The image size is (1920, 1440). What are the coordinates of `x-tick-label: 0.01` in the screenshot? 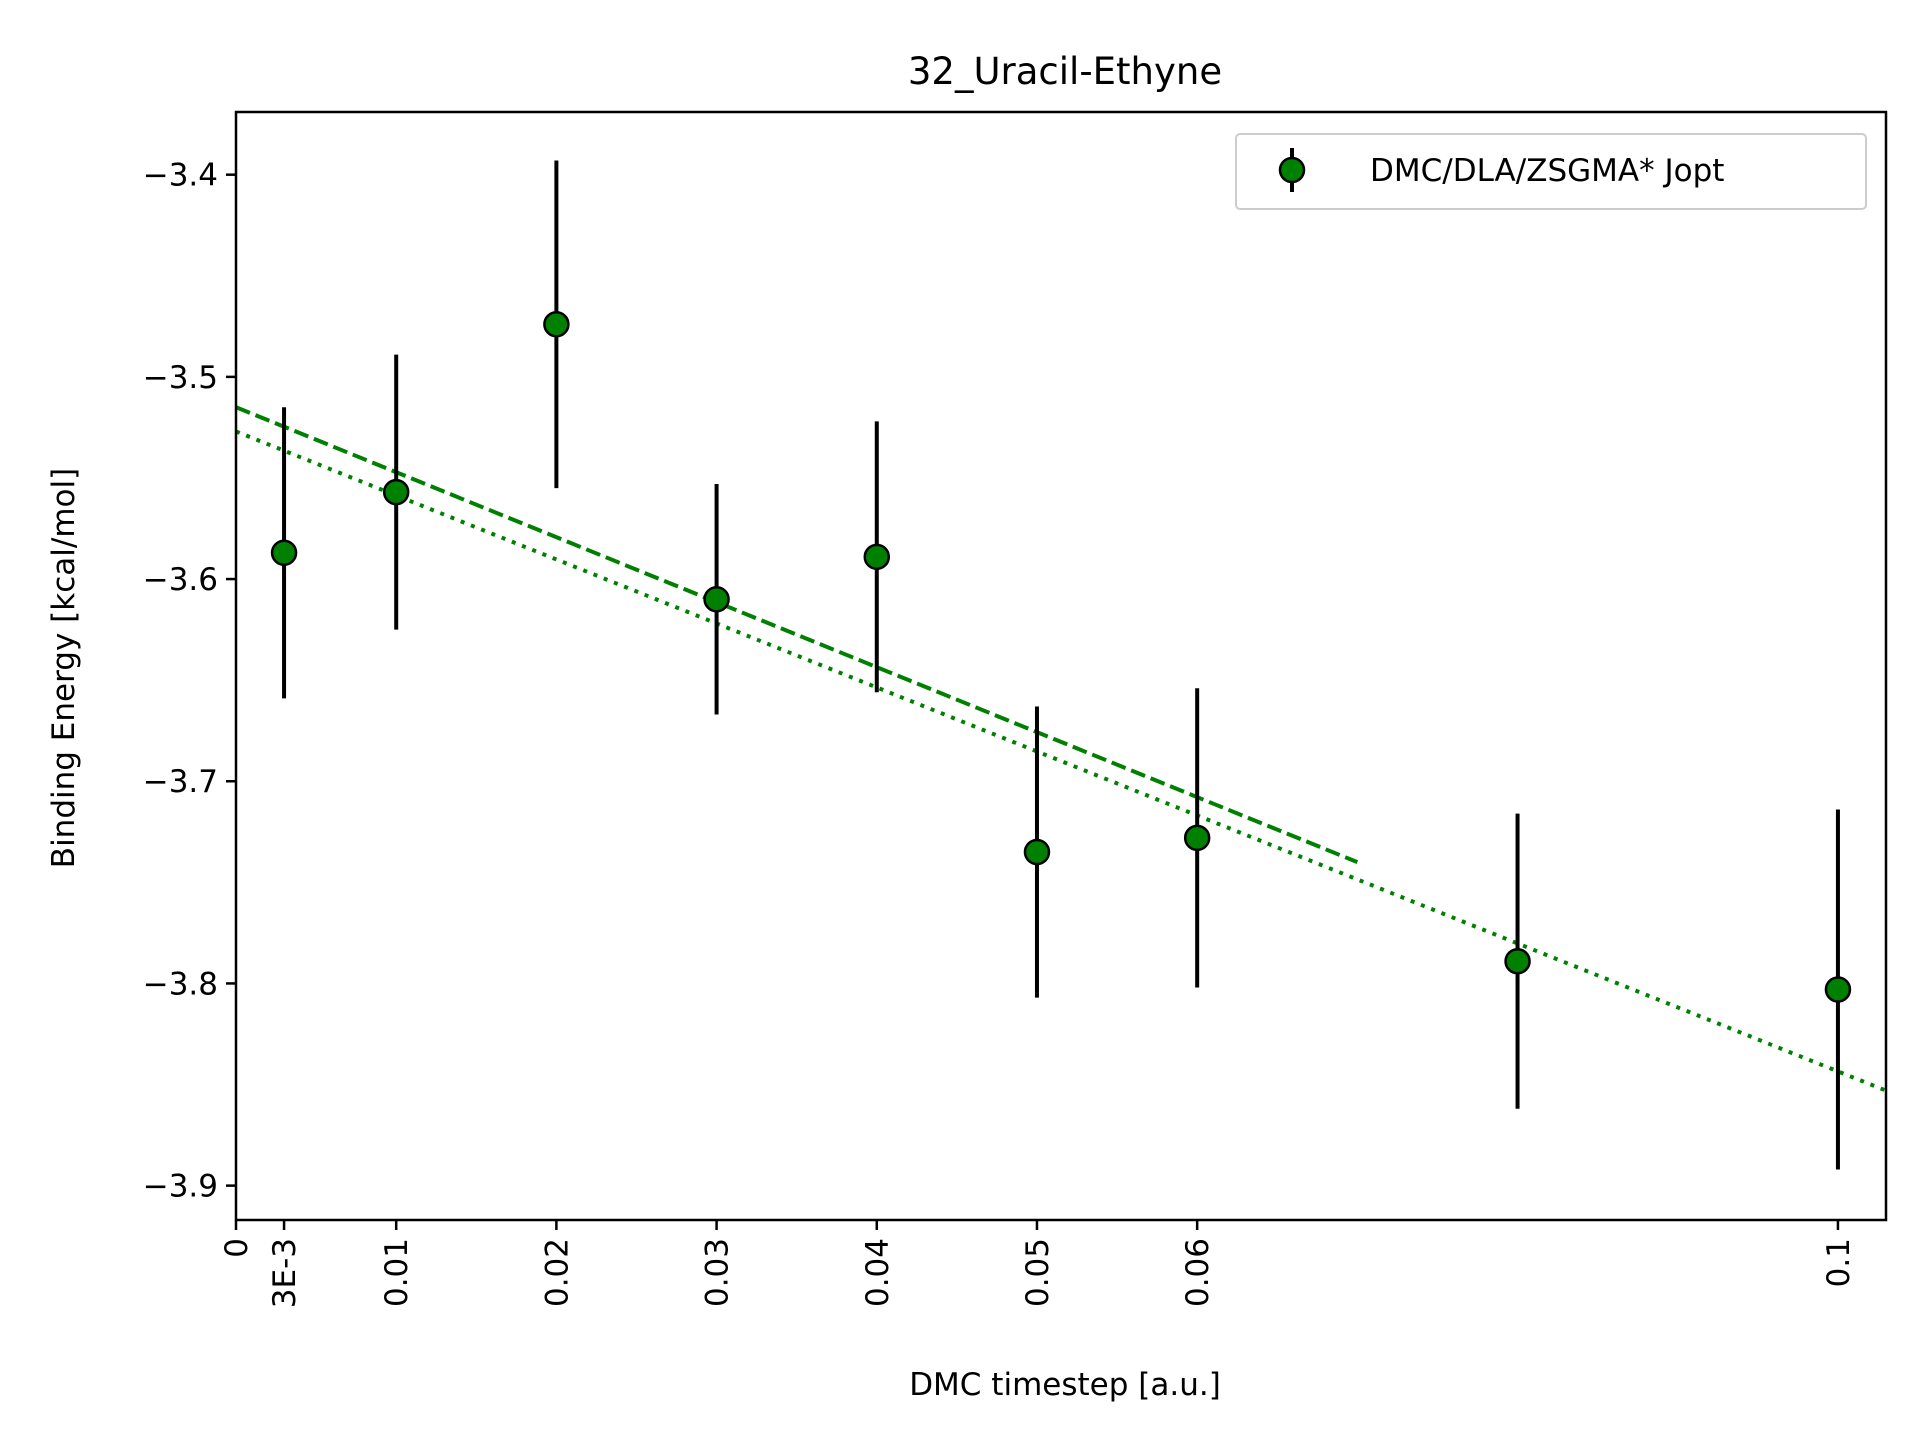 It's located at (397, 1272).